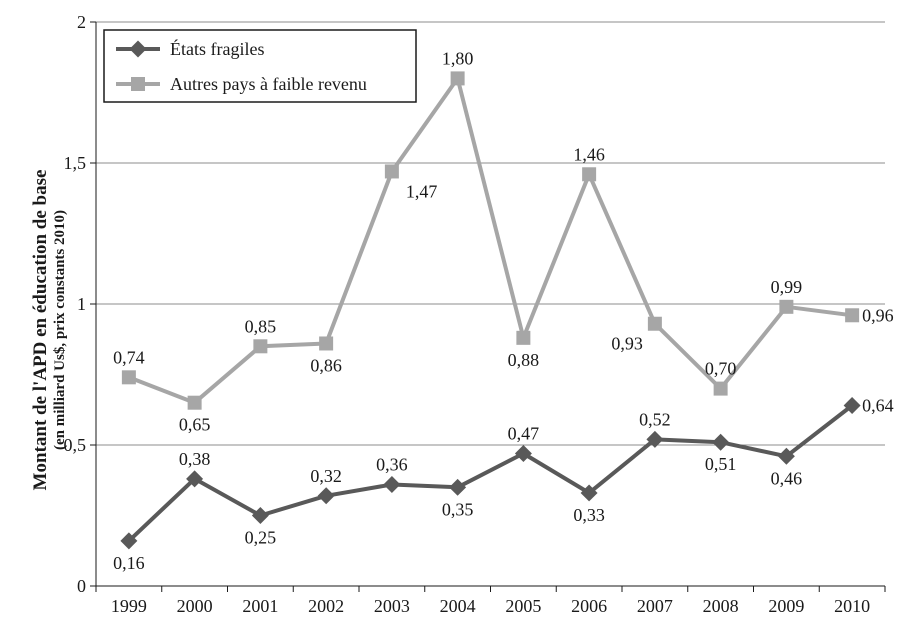 The width and height of the screenshot is (900, 625). What do you see at coordinates (787, 287) in the screenshot?
I see `data-label: 0,99` at bounding box center [787, 287].